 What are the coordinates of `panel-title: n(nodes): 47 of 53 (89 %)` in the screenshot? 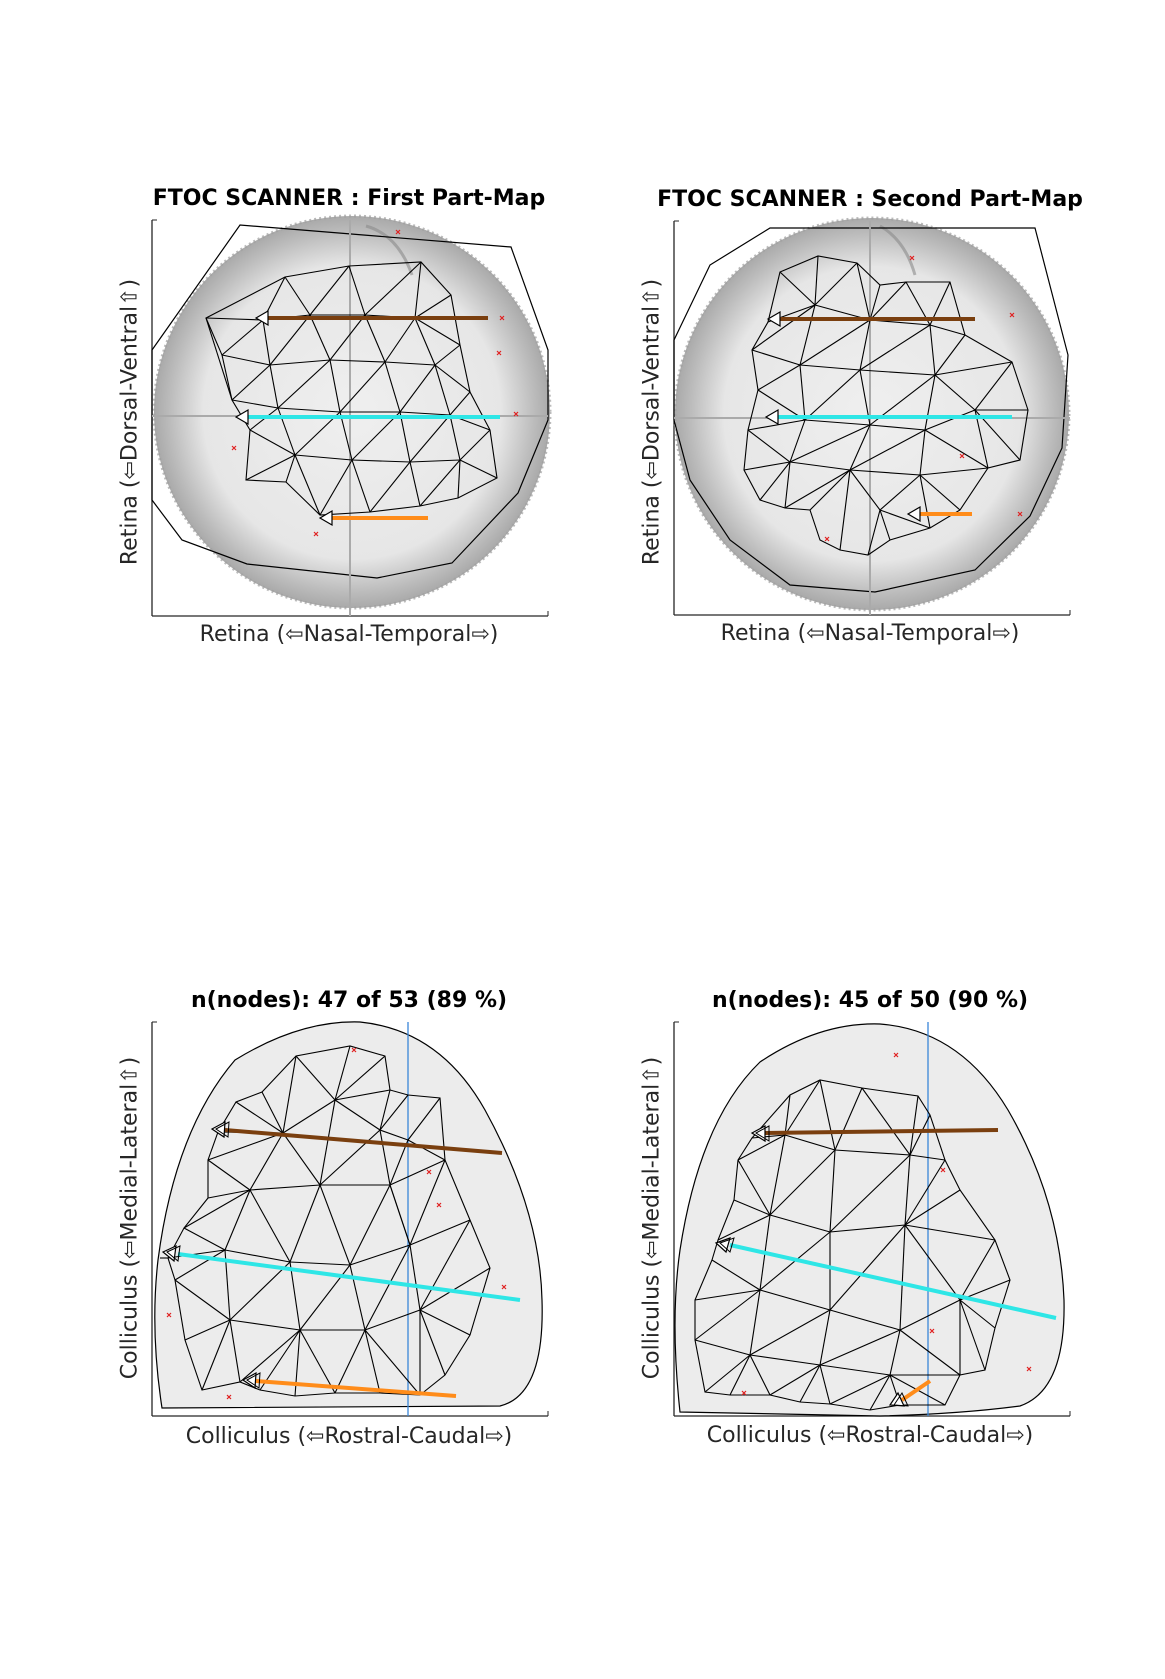 It's located at (349, 1000).